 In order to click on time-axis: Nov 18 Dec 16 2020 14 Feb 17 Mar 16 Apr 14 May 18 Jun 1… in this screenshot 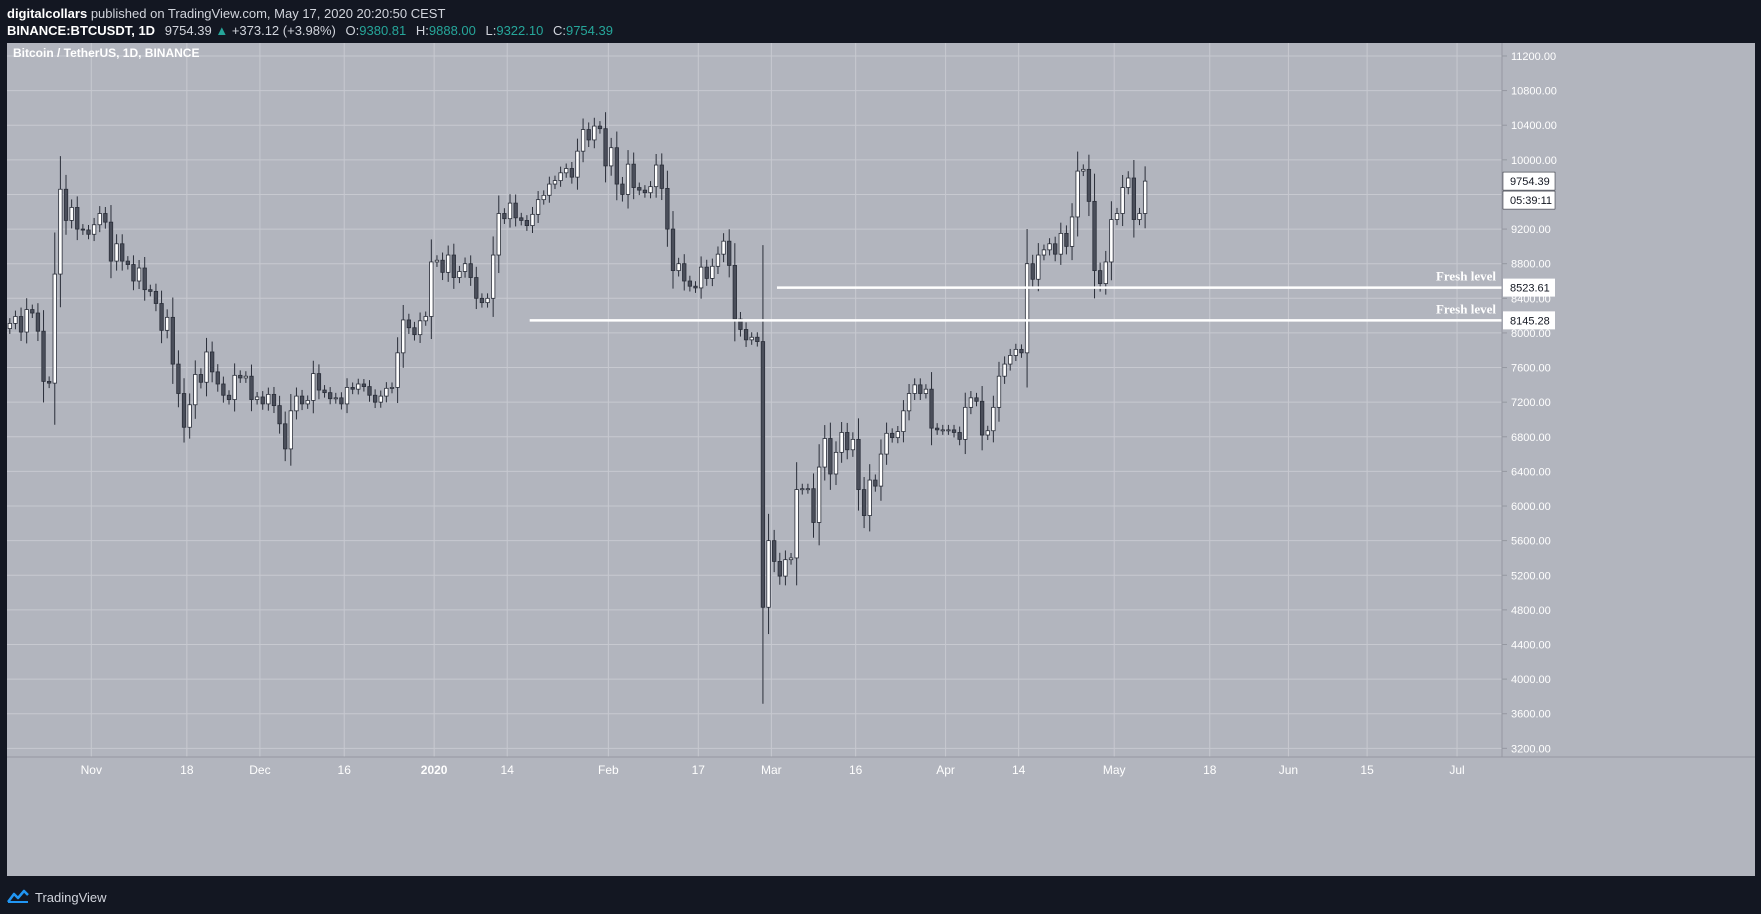, I will do `click(773, 770)`.